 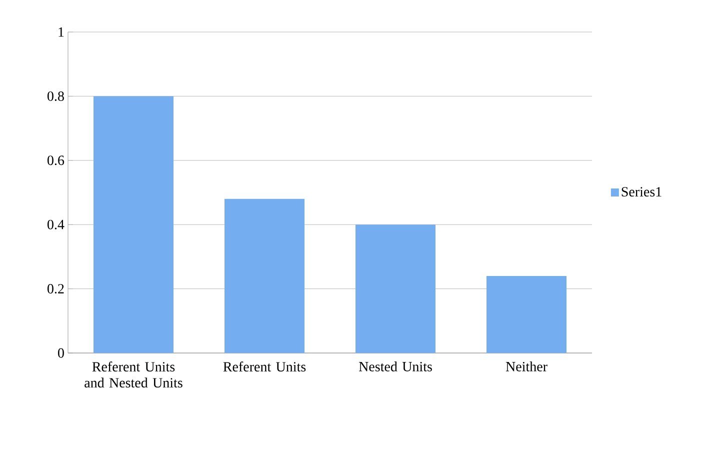 I want to click on y-tick-label: 0.8, so click(x=56, y=96).